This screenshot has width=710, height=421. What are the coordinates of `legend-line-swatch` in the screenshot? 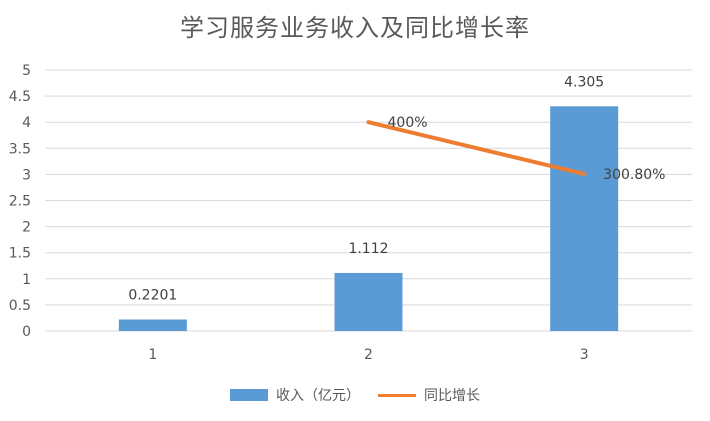 It's located at (397, 395).